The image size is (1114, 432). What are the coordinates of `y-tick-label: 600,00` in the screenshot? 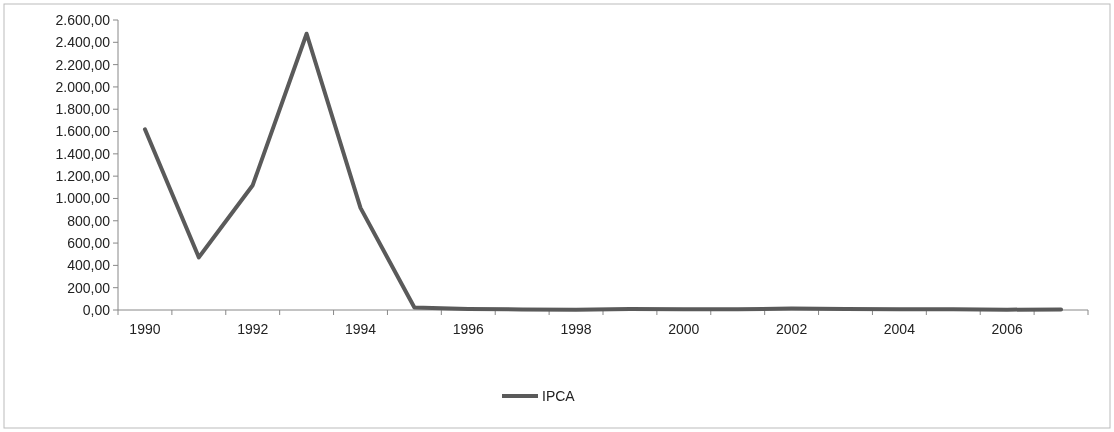 It's located at (89, 242).